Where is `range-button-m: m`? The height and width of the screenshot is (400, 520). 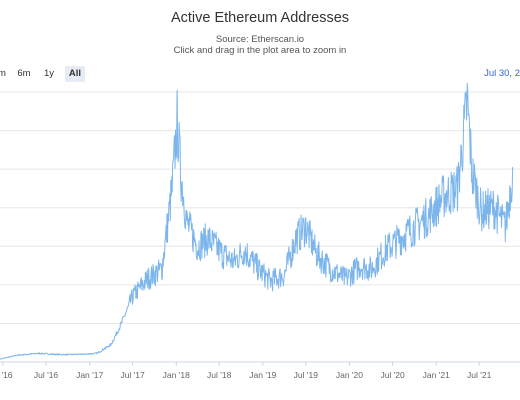 range-button-m: m is located at coordinates (3, 73).